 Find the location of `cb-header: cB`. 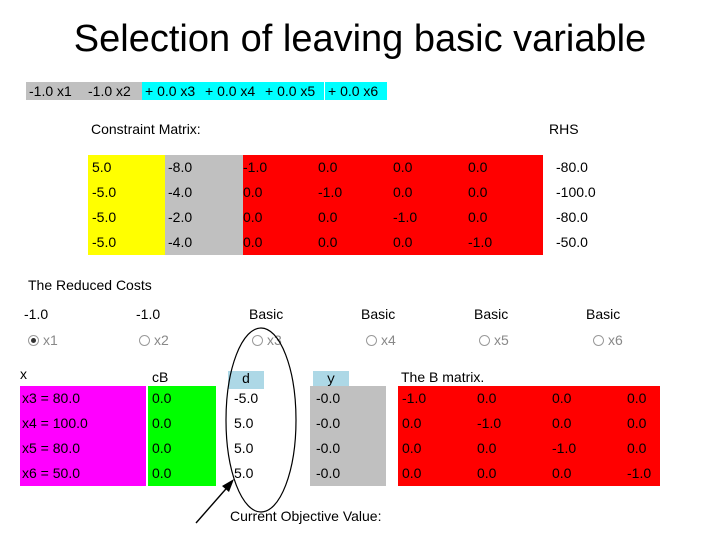

cb-header: cB is located at coordinates (160, 377).